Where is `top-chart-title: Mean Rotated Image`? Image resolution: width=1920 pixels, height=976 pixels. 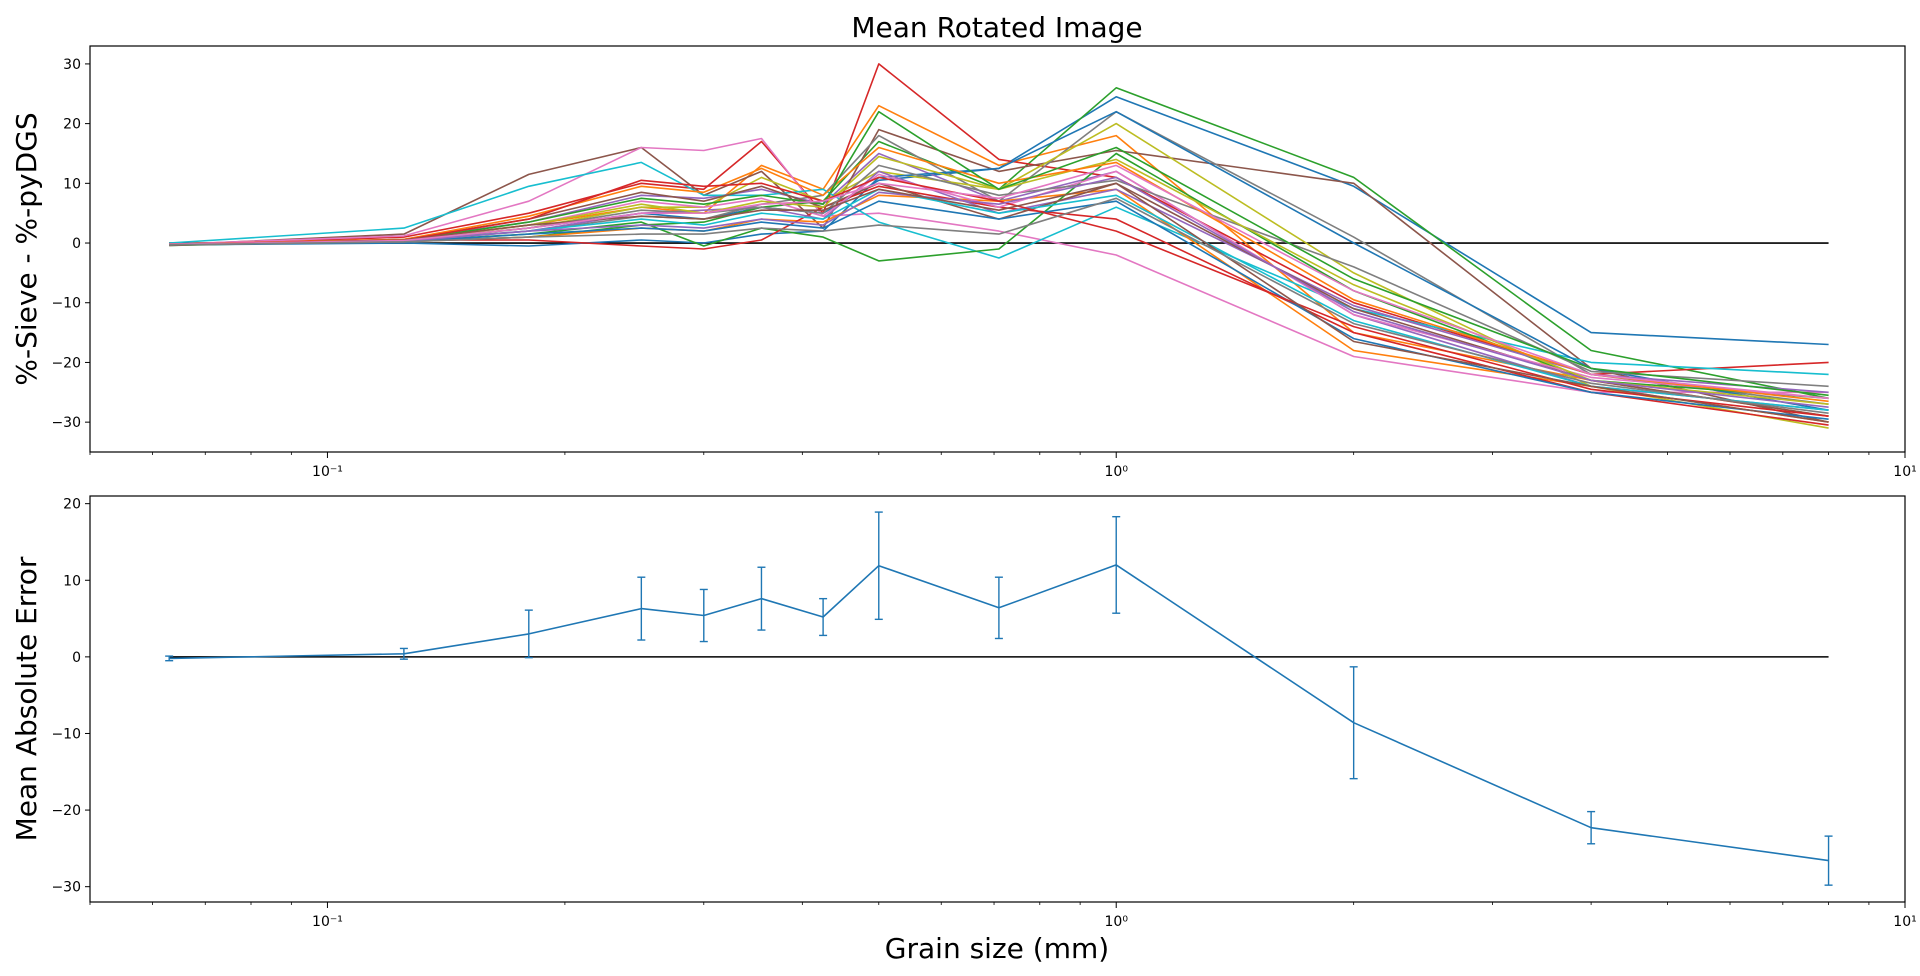 top-chart-title: Mean Rotated Image is located at coordinates (996, 27).